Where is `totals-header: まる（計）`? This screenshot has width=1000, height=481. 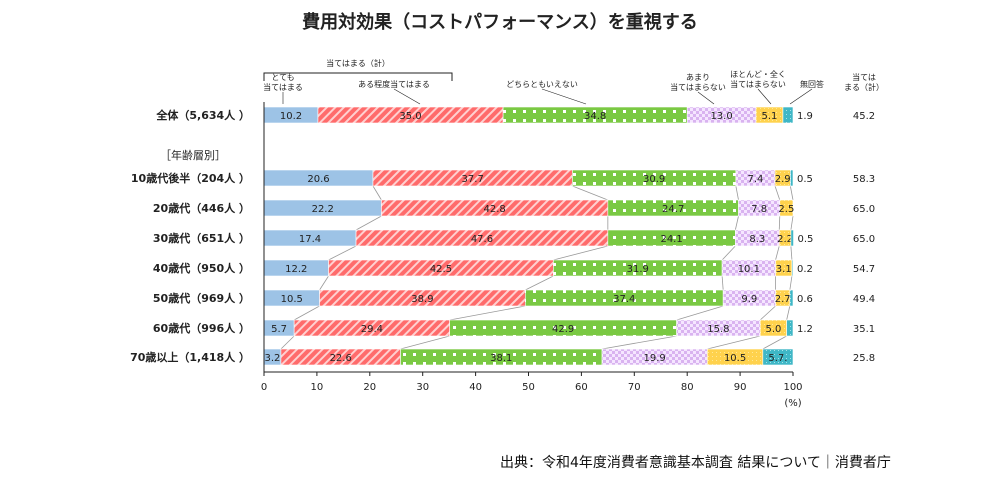 totals-header: まる（計） is located at coordinates (864, 87).